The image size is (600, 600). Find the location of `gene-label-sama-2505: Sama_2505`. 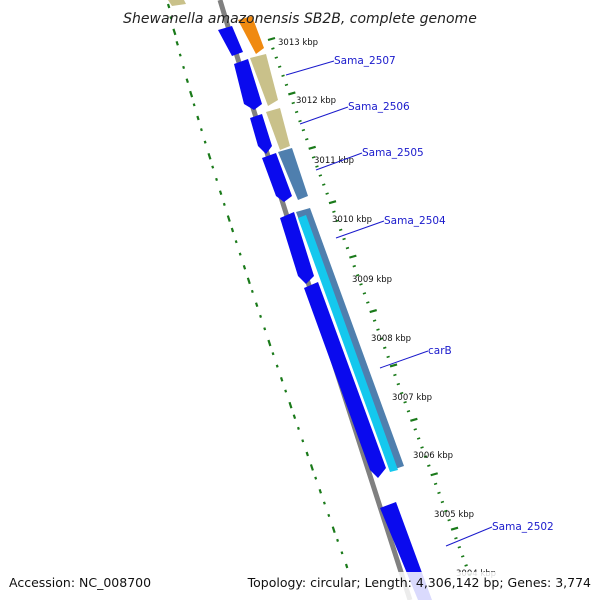

gene-label-sama-2505: Sama_2505 is located at coordinates (393, 153).